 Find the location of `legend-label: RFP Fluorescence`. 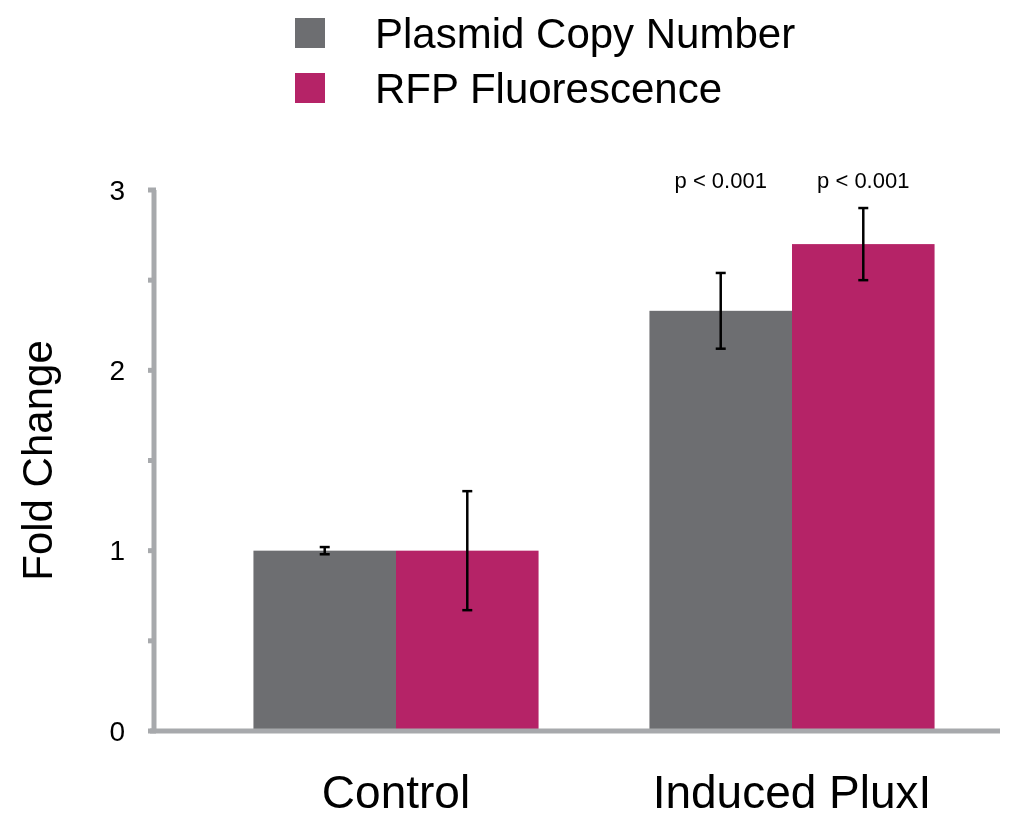

legend-label: RFP Fluorescence is located at coordinates (549, 88).